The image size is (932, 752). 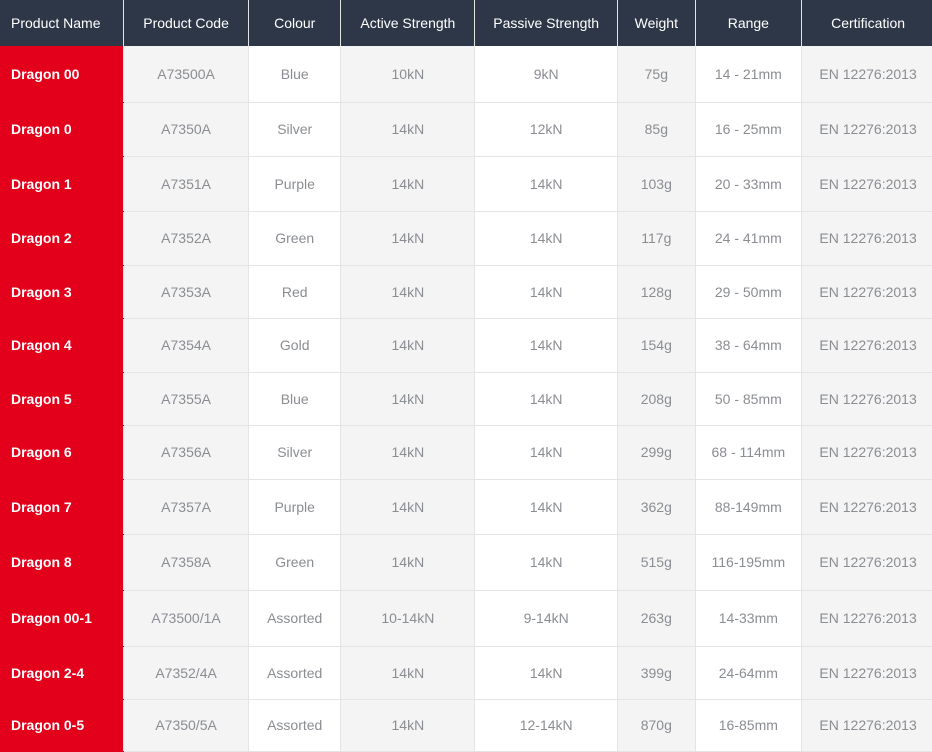 What do you see at coordinates (186, 74) in the screenshot?
I see `table-cell: A73500A` at bounding box center [186, 74].